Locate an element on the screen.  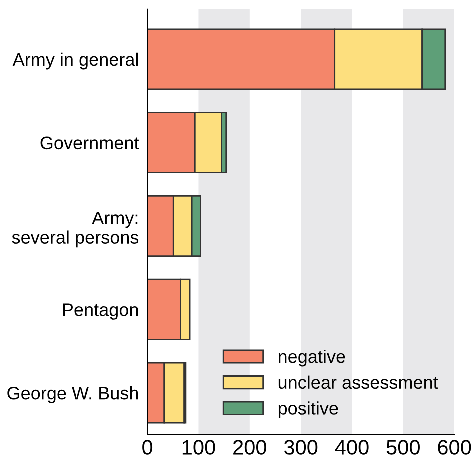
x-tick-label: 200 is located at coordinates (250, 447).